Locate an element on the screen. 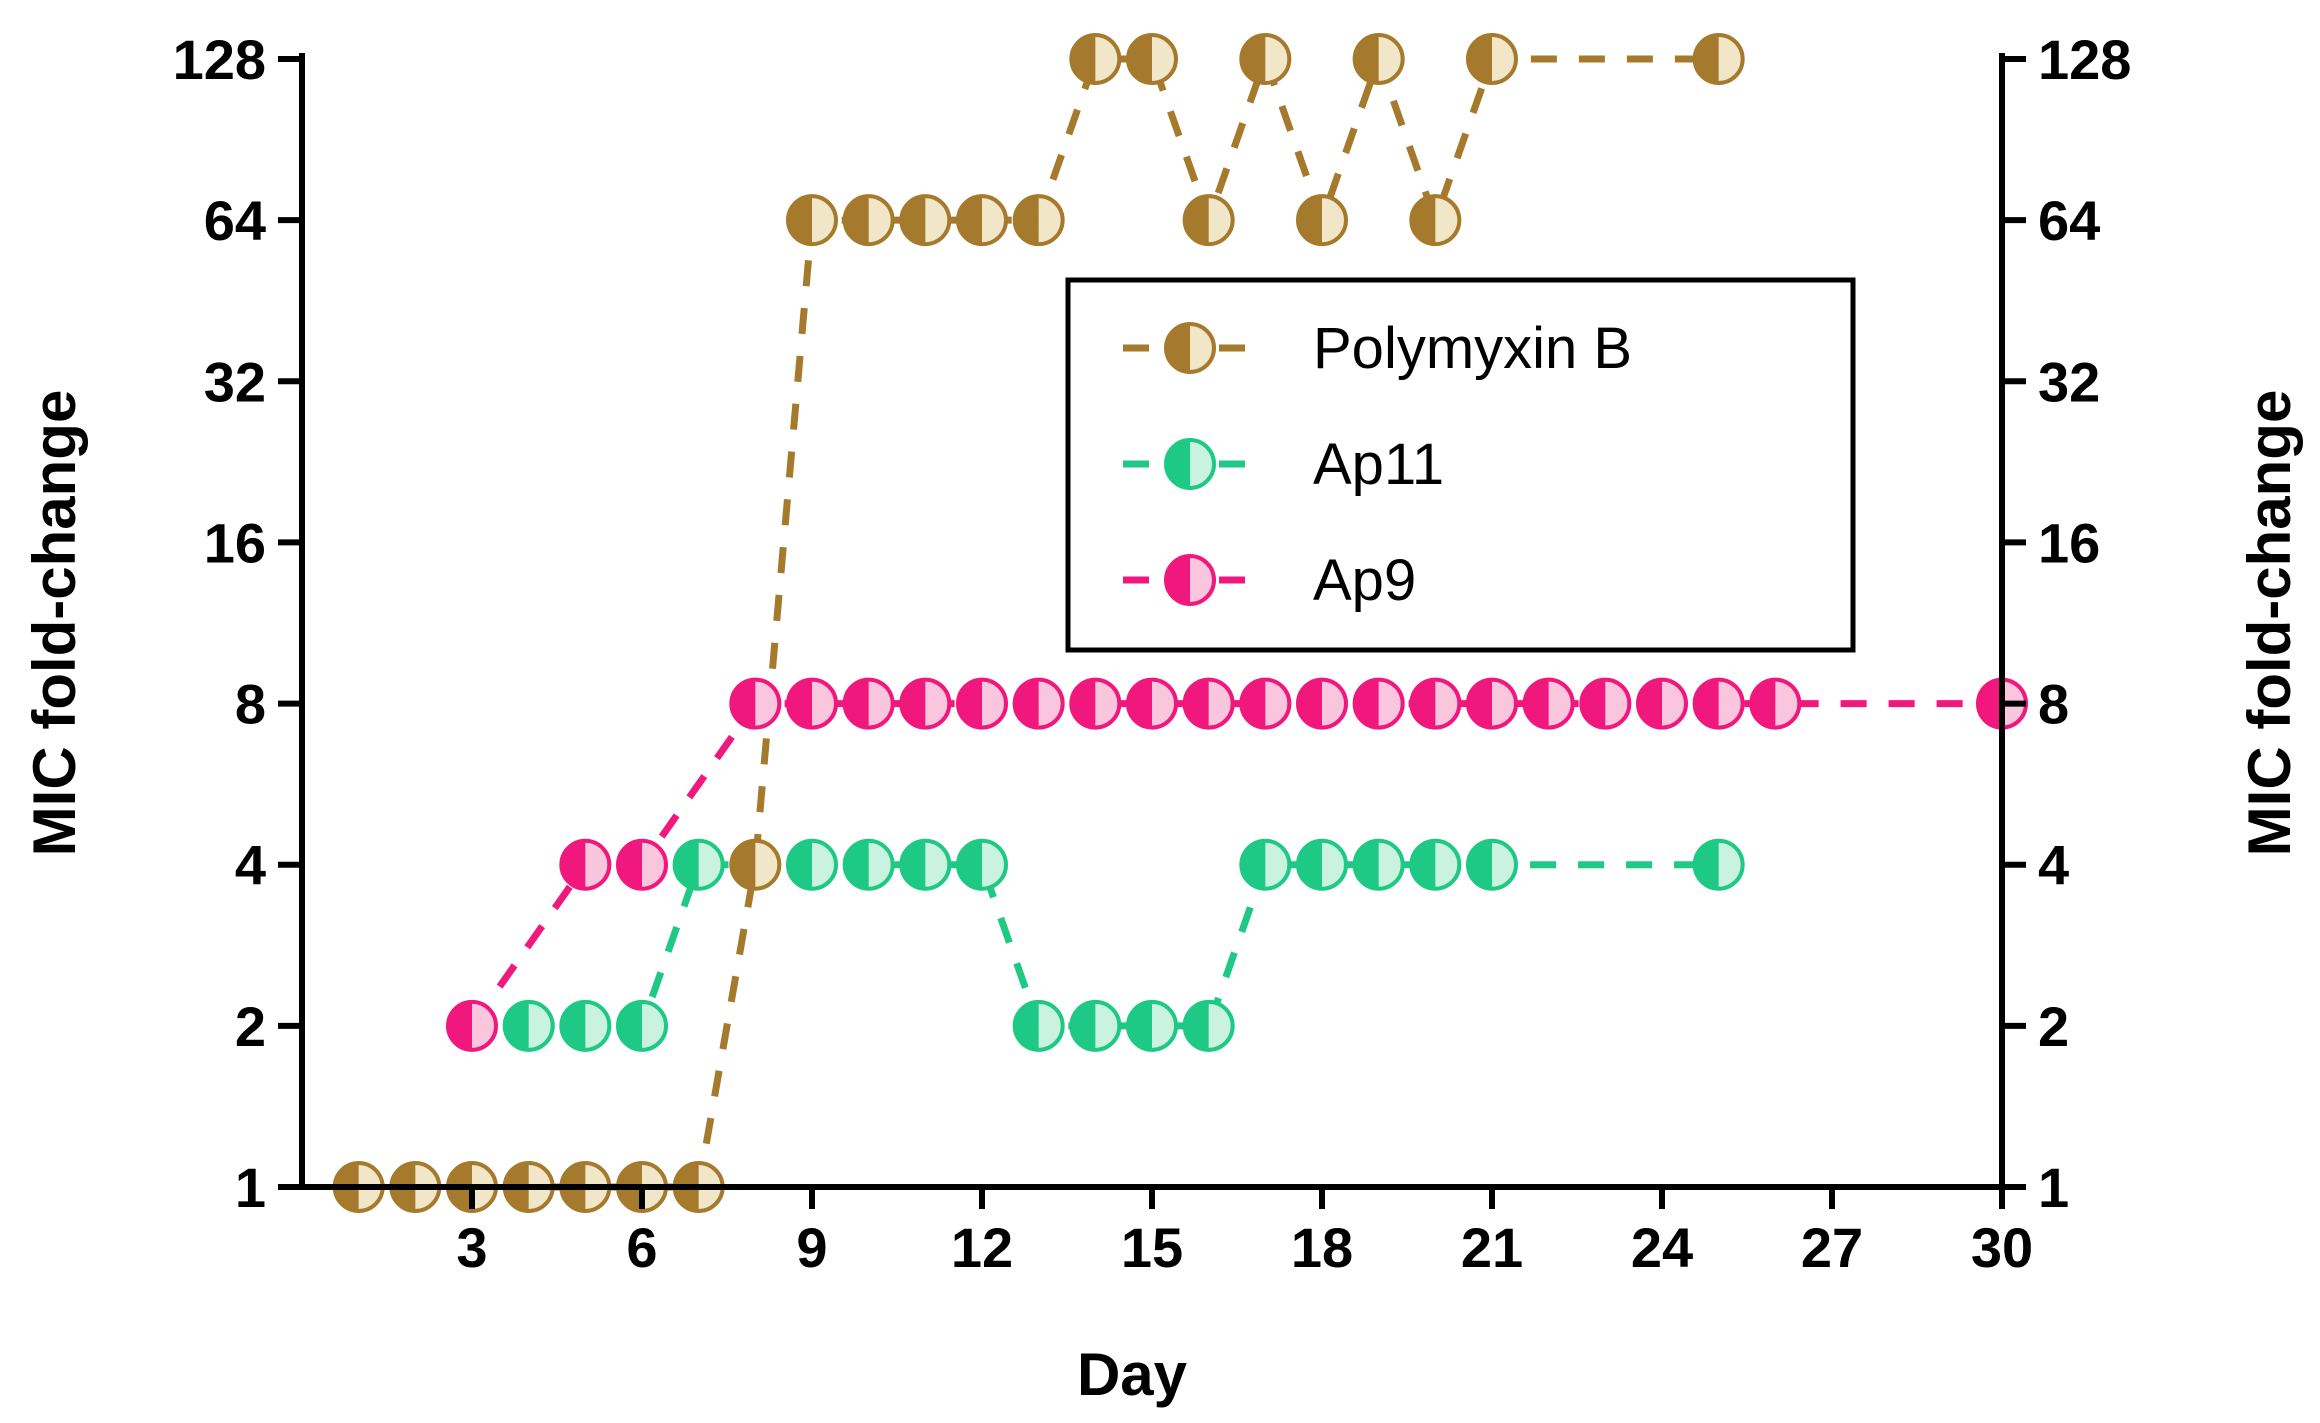  y-tick-label-left: 4 is located at coordinates (250, 865).